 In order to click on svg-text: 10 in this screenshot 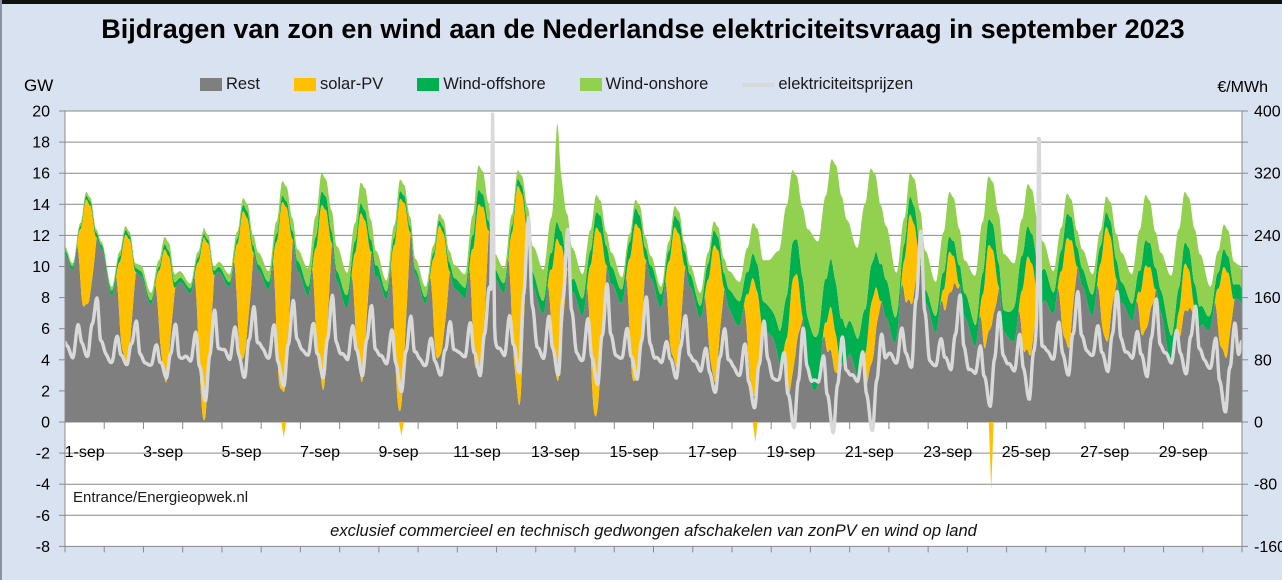, I will do `click(41, 267)`.